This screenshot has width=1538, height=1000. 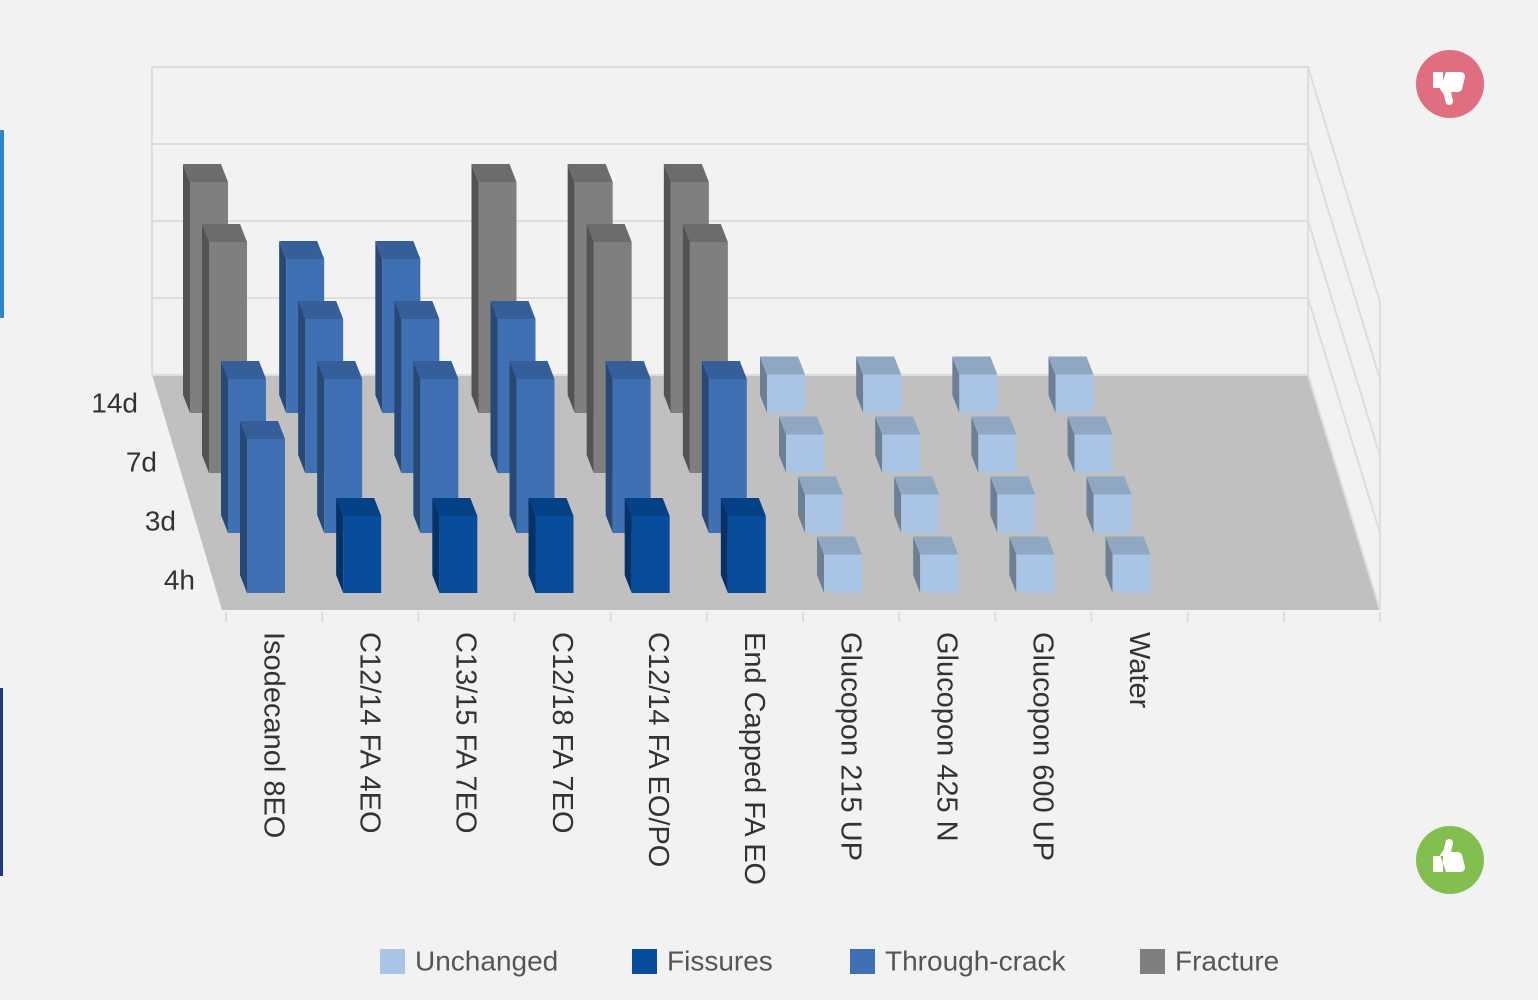 What do you see at coordinates (1450, 860) in the screenshot?
I see `thumbs-up` at bounding box center [1450, 860].